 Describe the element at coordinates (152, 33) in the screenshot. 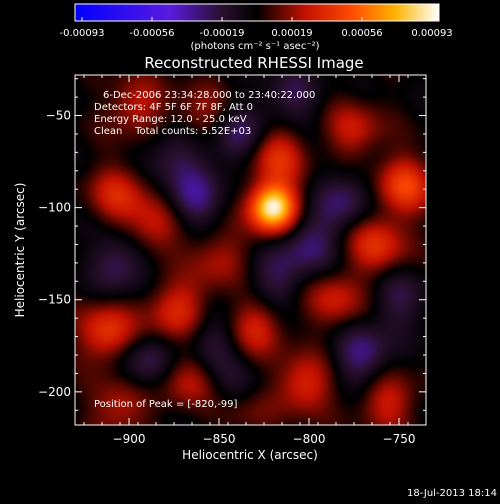

I see `colorbar-tick-label: -0.00056` at that location.